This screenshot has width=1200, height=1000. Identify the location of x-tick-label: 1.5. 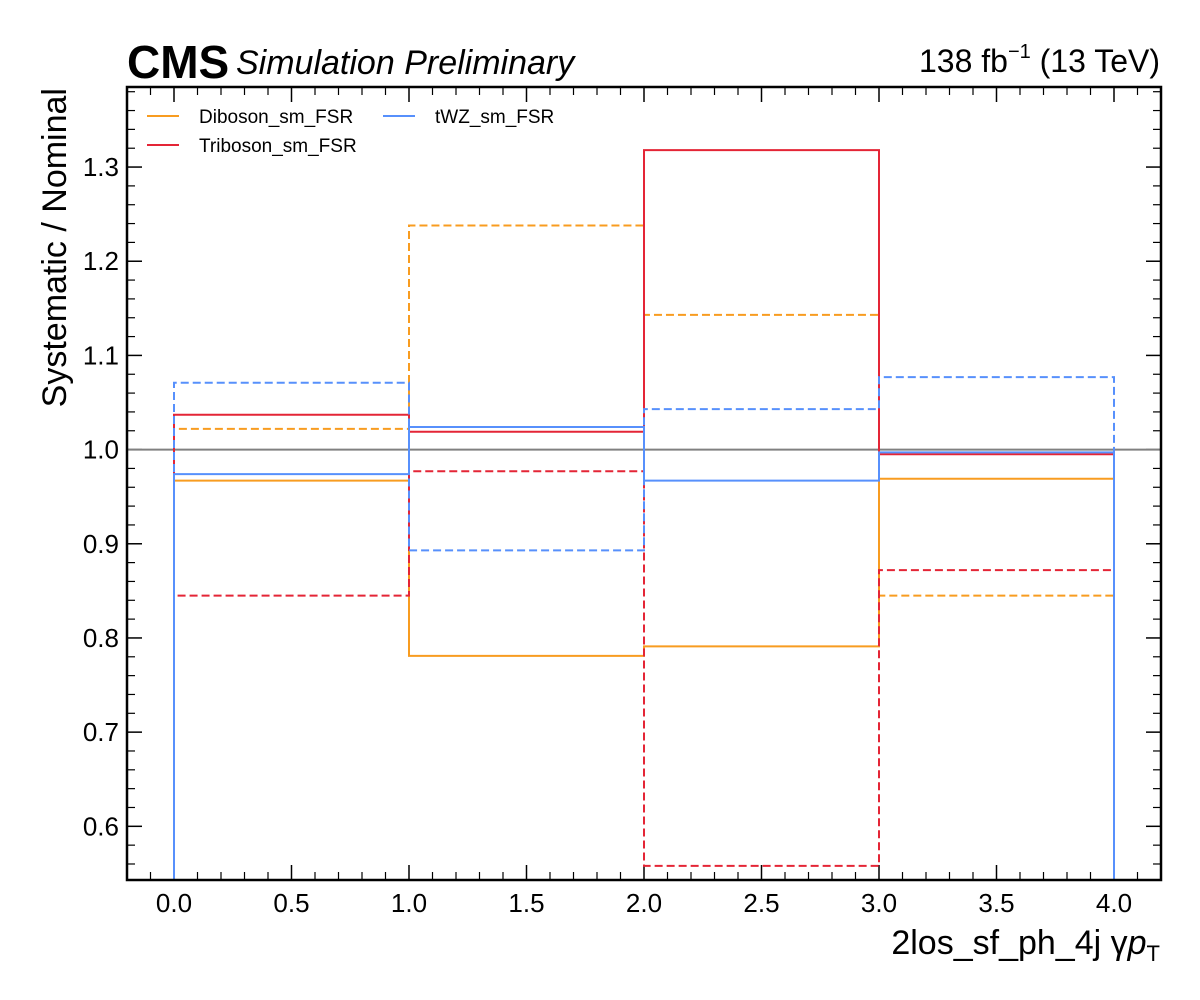
(526, 903).